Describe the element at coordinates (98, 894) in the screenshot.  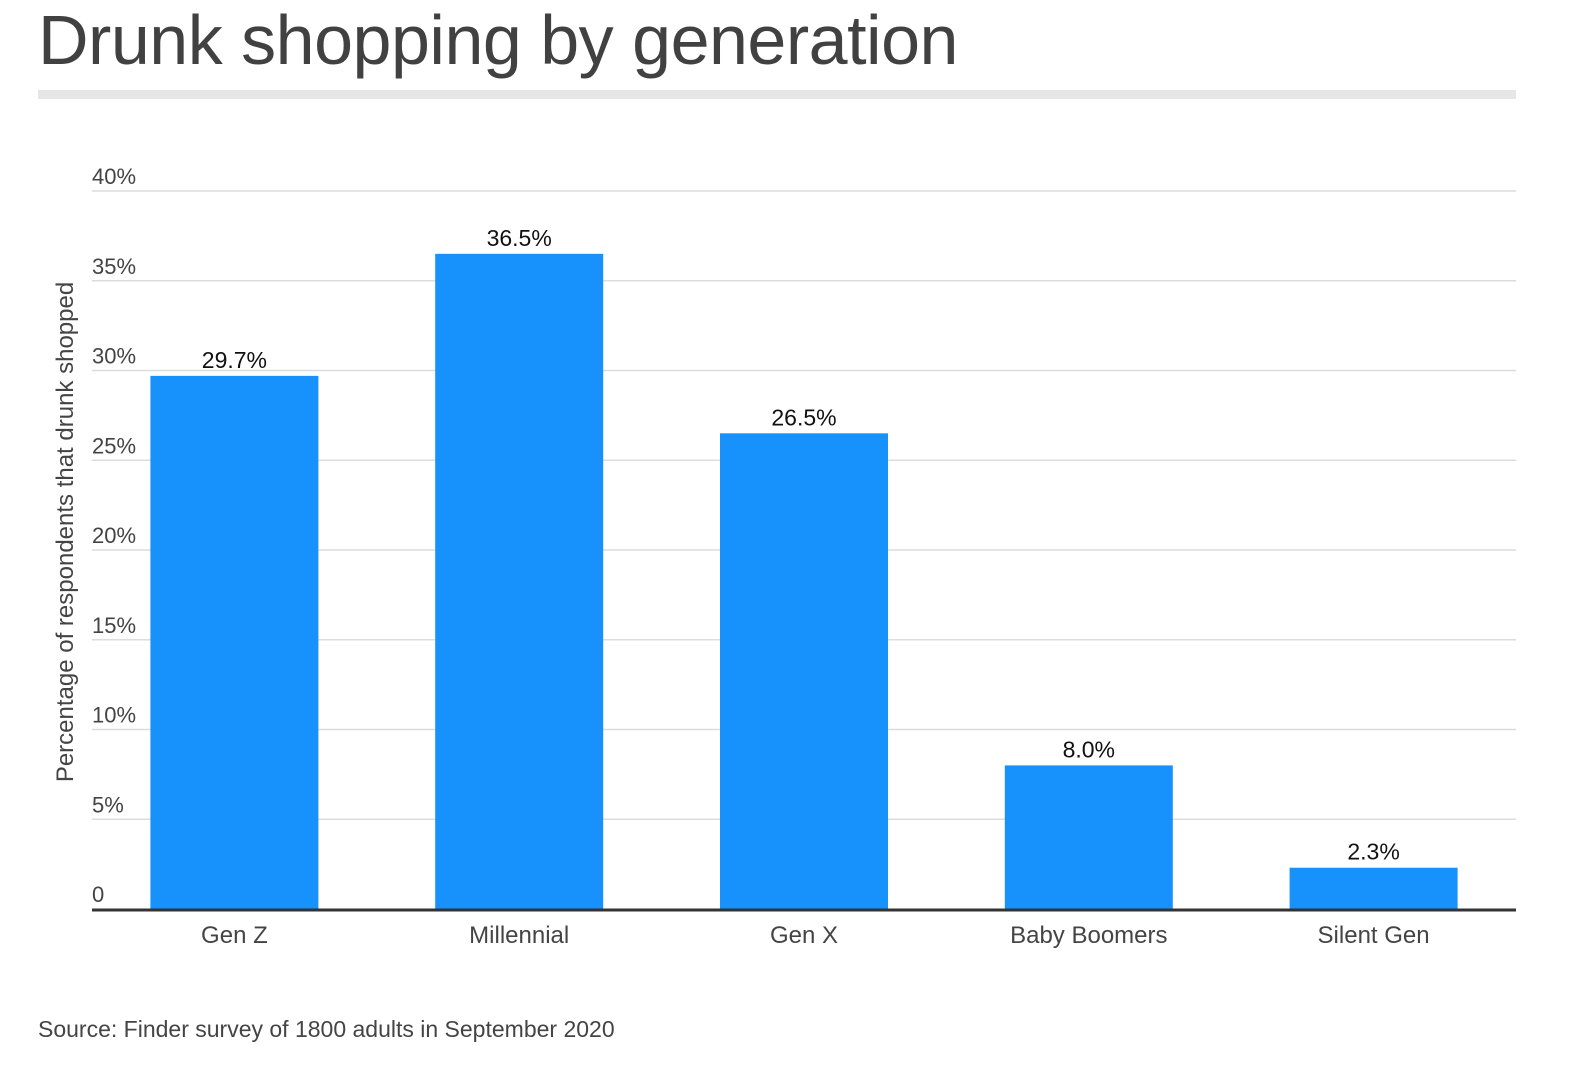
I see `y-tick-label: 0` at that location.